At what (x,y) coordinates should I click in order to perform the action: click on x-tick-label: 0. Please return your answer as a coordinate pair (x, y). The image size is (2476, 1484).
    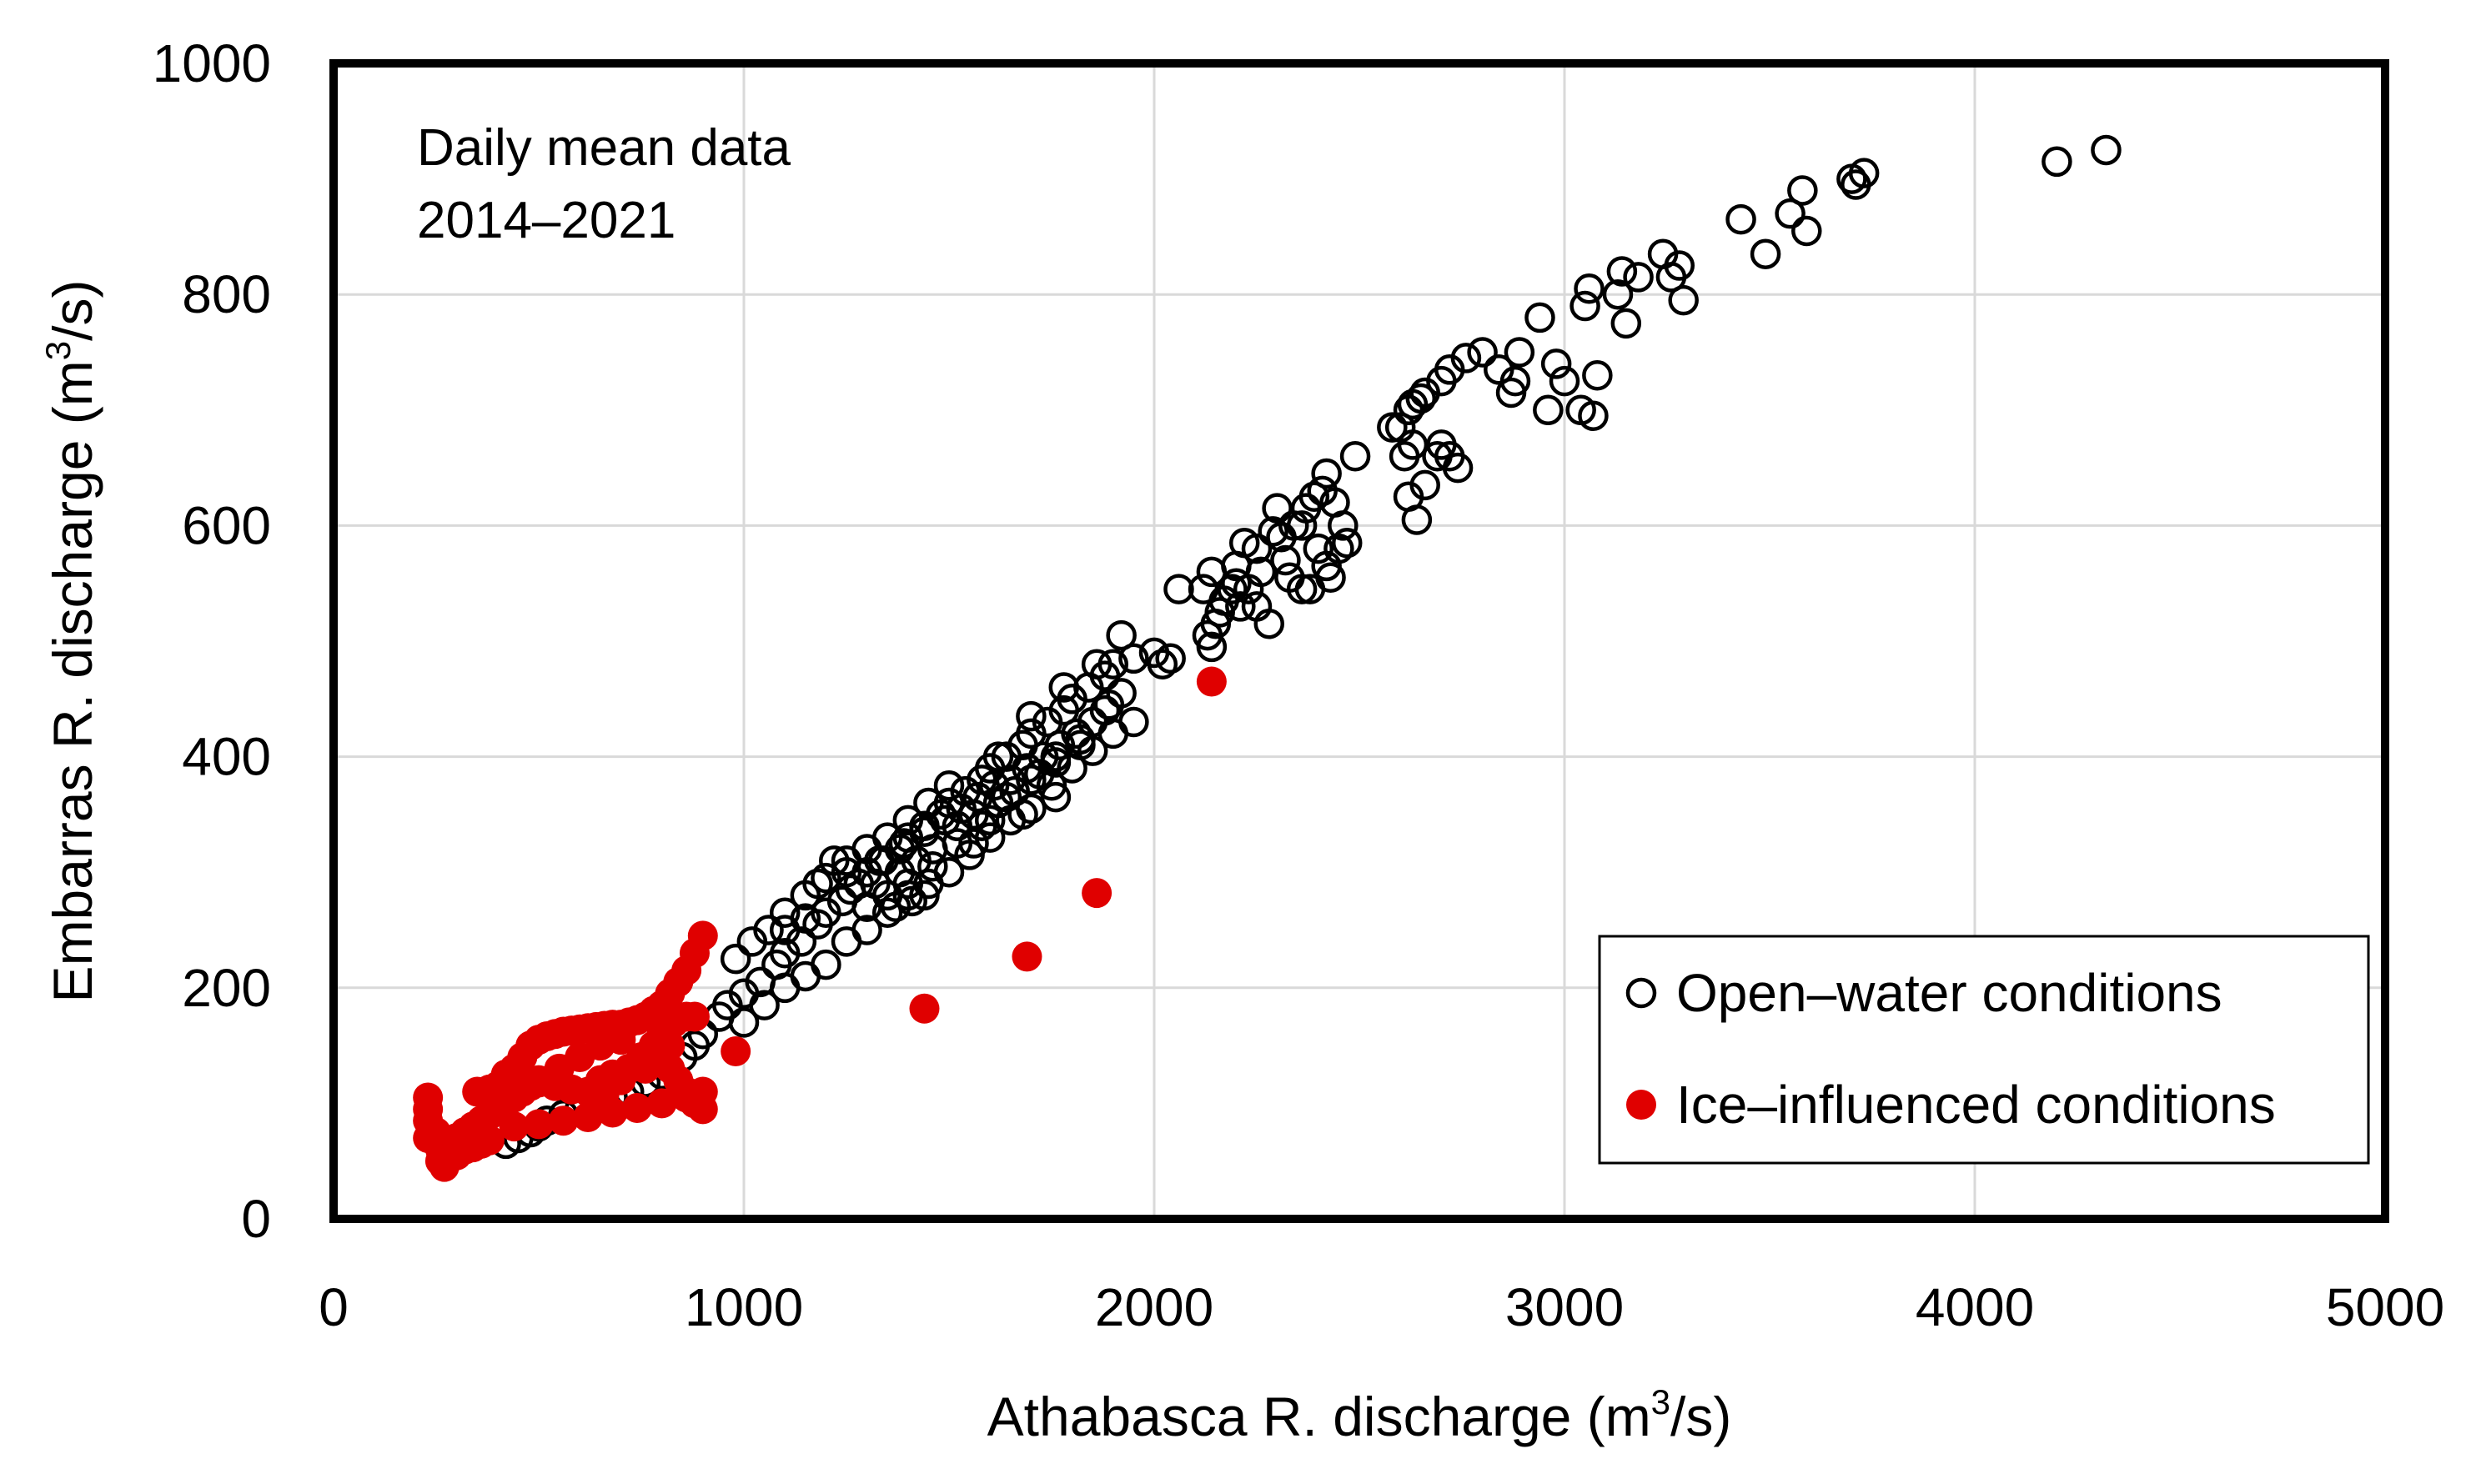
    Looking at the image, I should click on (334, 1307).